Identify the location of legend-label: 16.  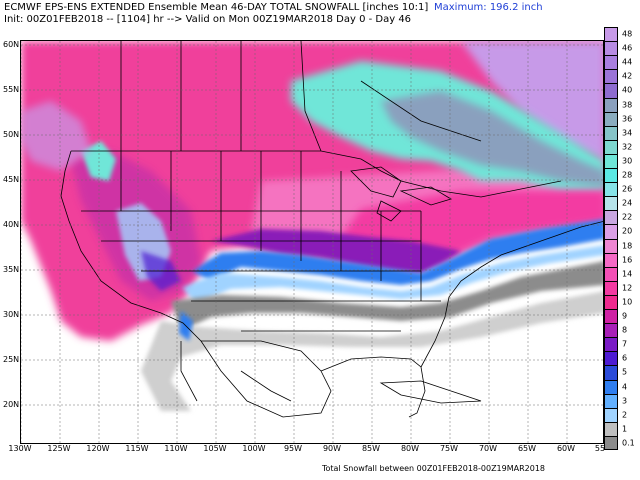
(627, 260).